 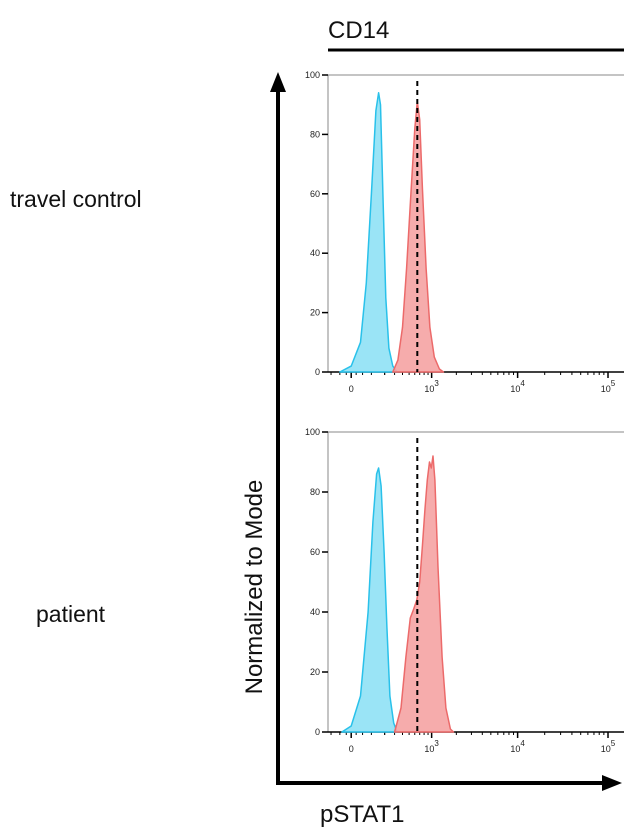 What do you see at coordinates (362, 814) in the screenshot?
I see `x-axis-label: pSTAT1` at bounding box center [362, 814].